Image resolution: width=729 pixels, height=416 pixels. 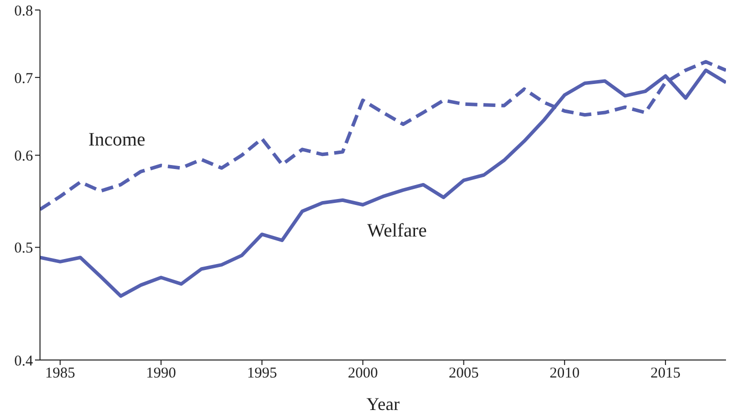 I want to click on x-tick-label: 2000, so click(x=363, y=374).